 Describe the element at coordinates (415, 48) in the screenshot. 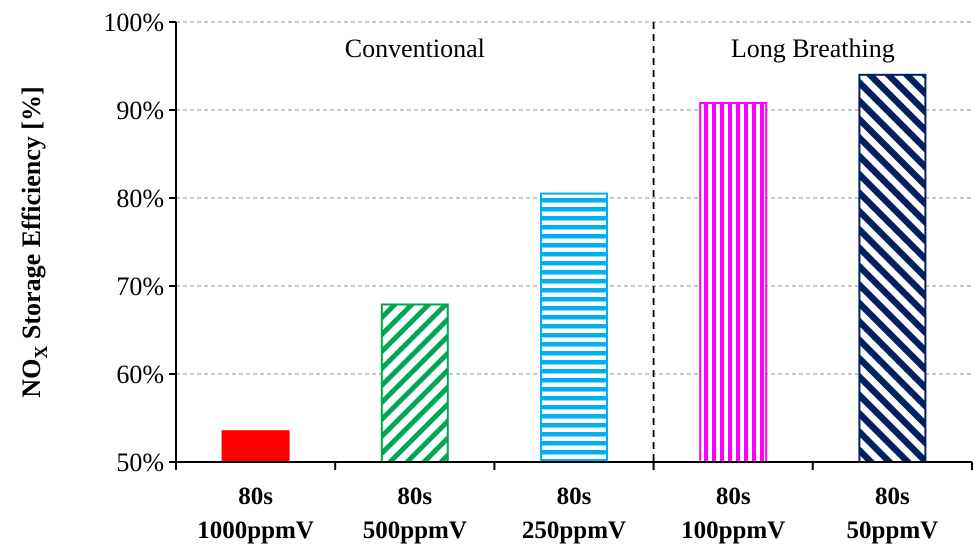

I see `group-label-conventional: Conventional` at that location.